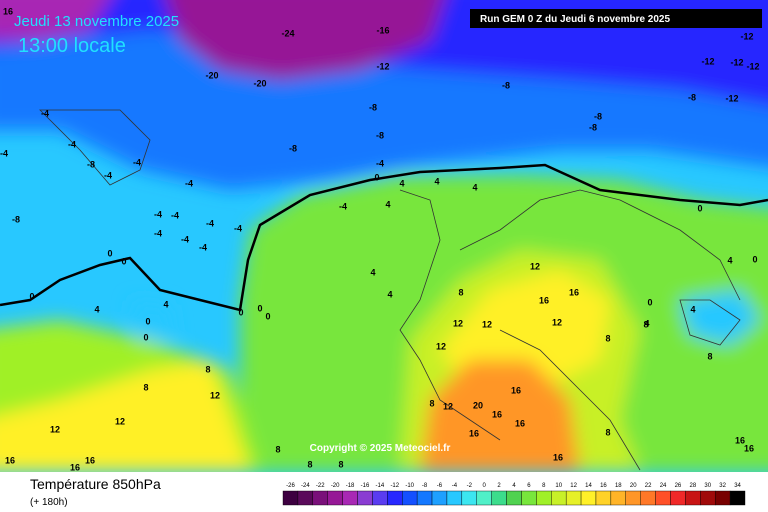 Image resolution: width=768 pixels, height=512 pixels. I want to click on scale-label: 22, so click(648, 486).